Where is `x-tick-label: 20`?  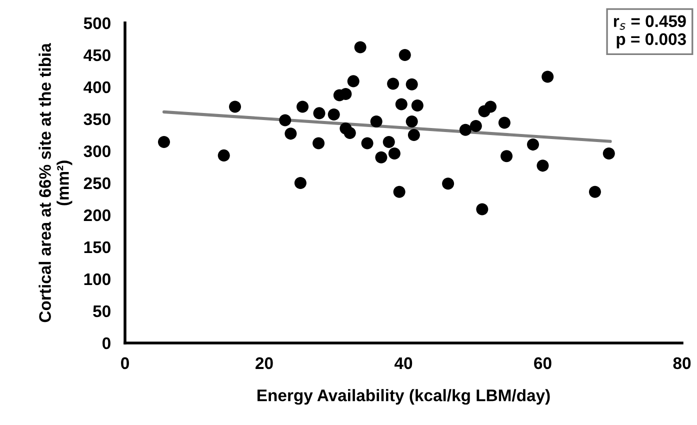
x-tick-label: 20 is located at coordinates (264, 363).